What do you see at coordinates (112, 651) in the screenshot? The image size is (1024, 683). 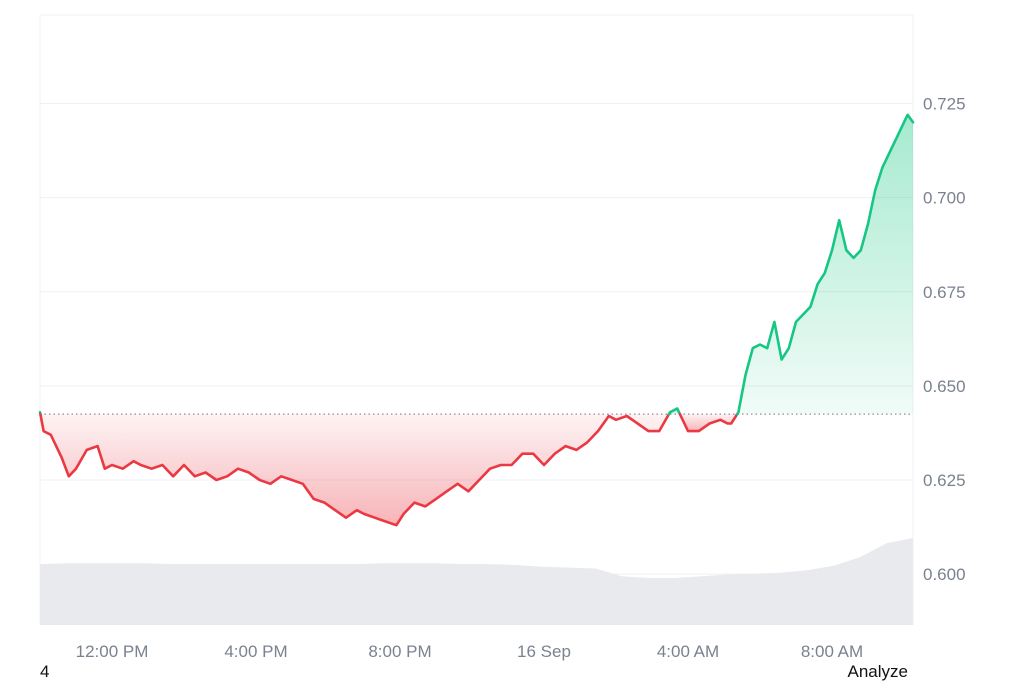 I see `x-tick-label: 12:00 PM` at bounding box center [112, 651].